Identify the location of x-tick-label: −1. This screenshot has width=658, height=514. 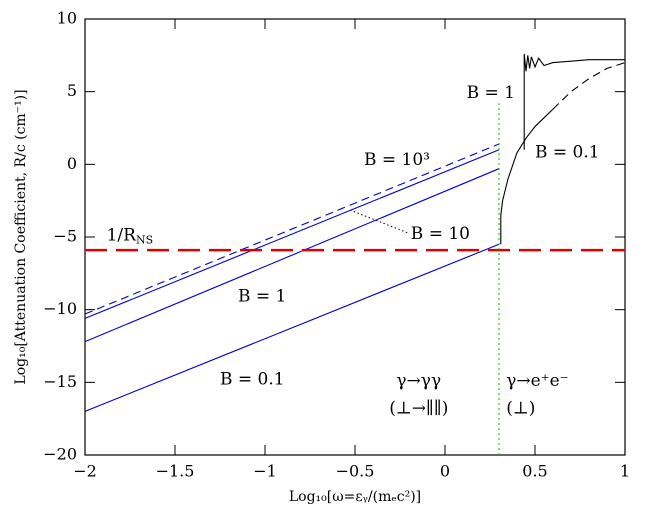
(265, 471).